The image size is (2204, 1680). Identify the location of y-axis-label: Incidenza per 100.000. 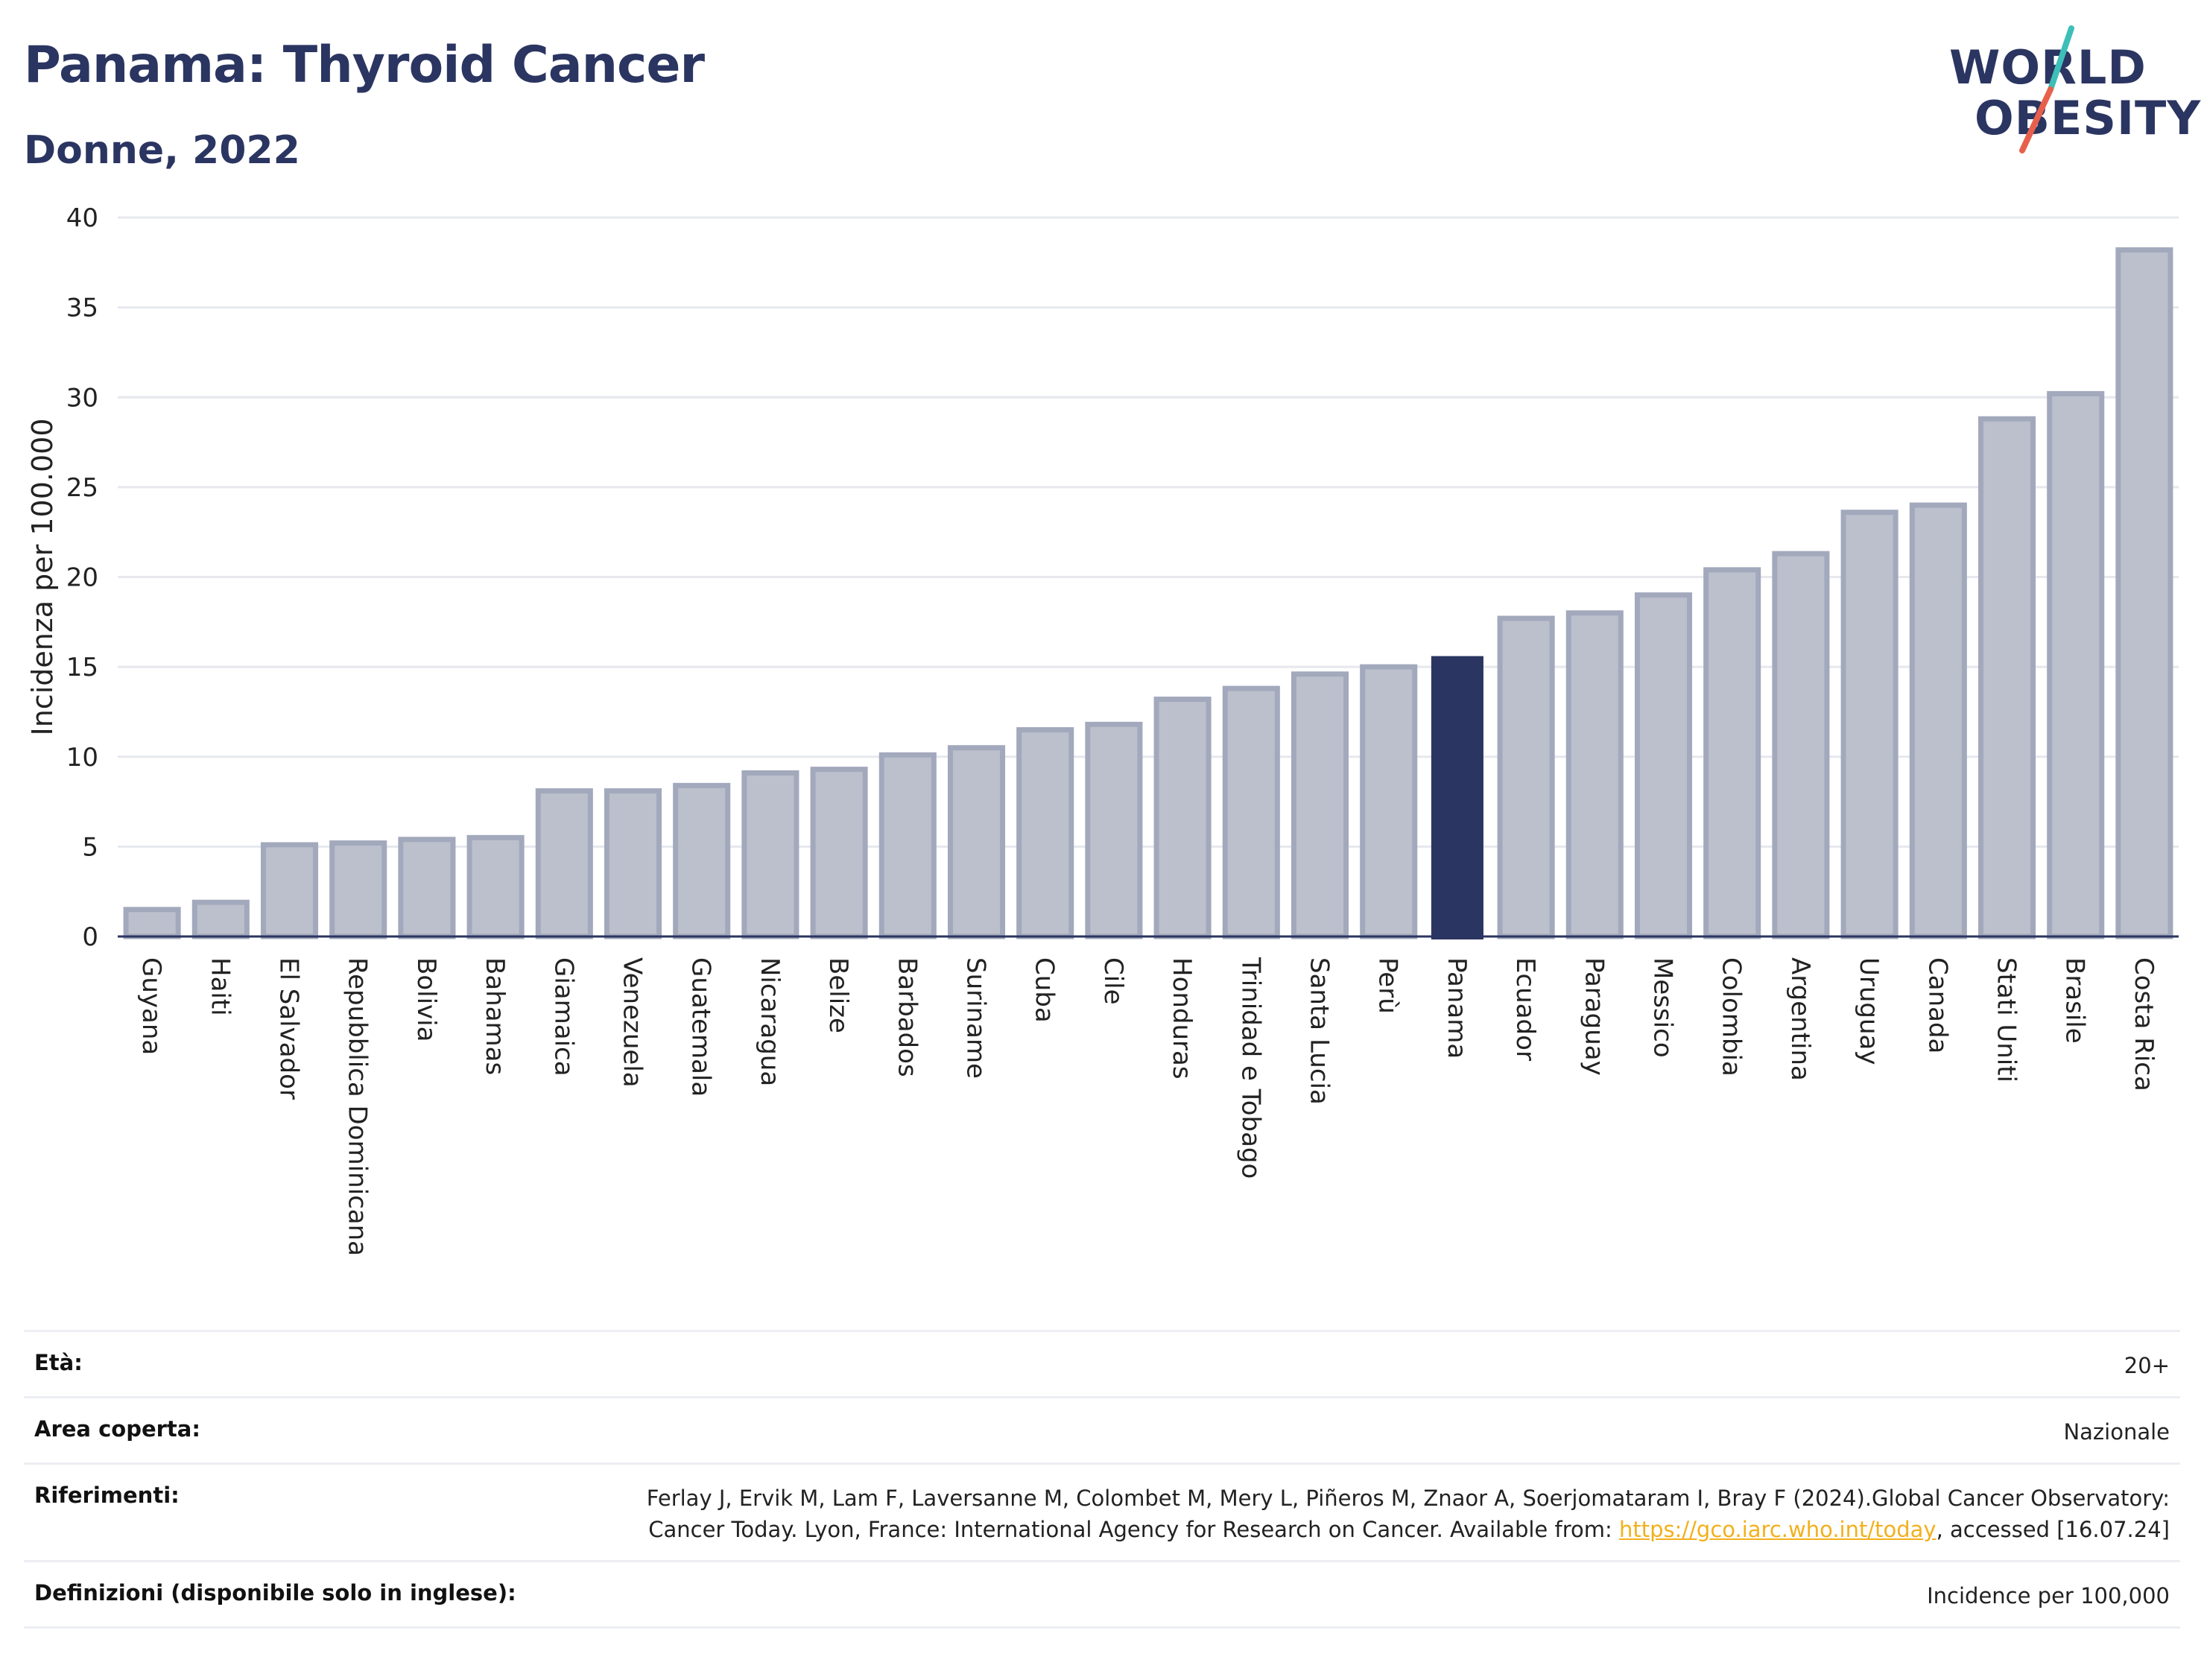
(42, 577).